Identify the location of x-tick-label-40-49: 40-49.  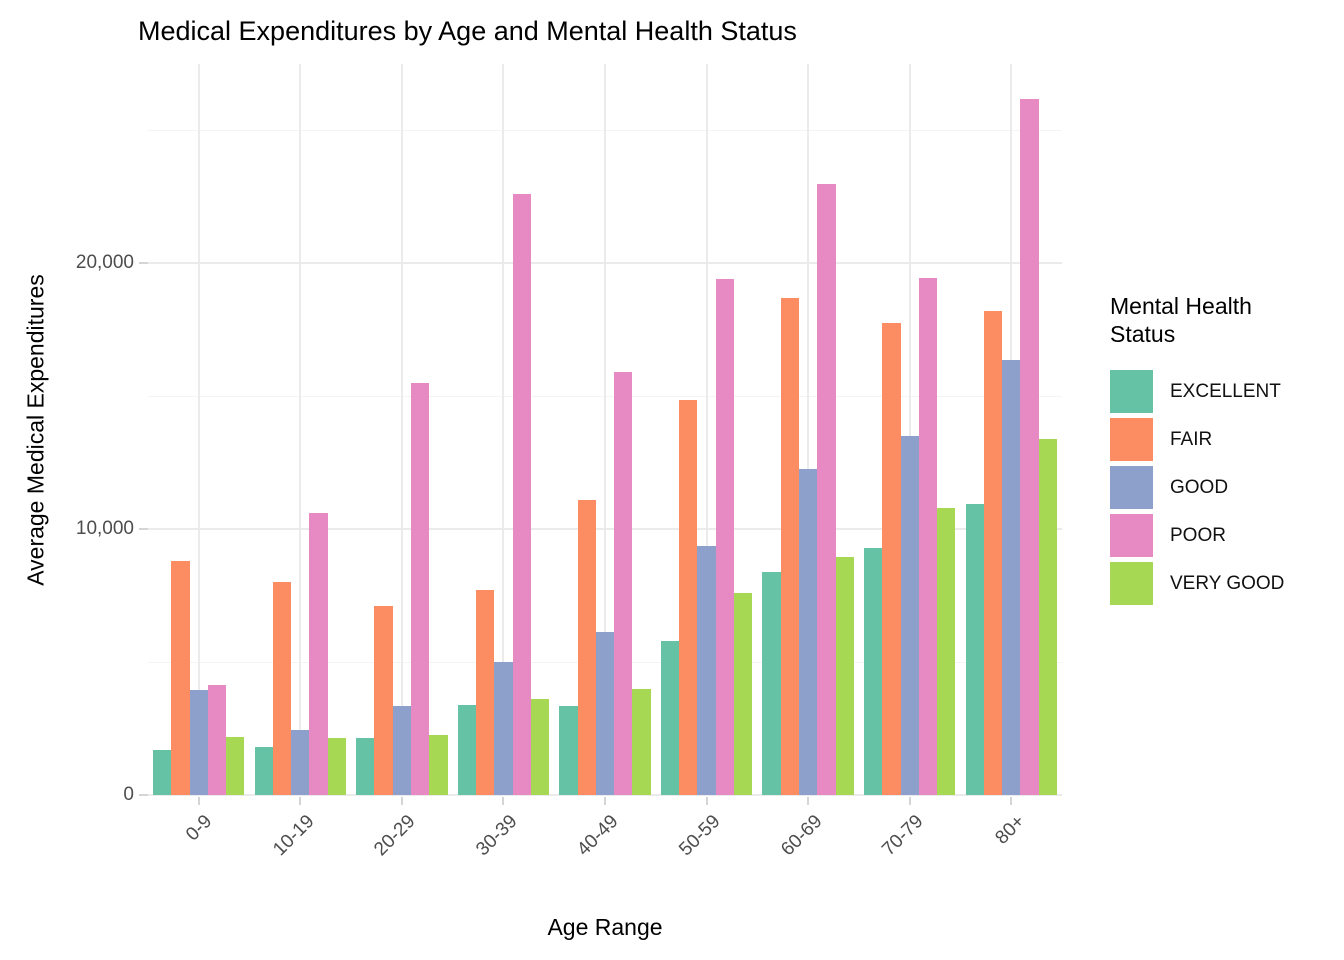
(598, 836).